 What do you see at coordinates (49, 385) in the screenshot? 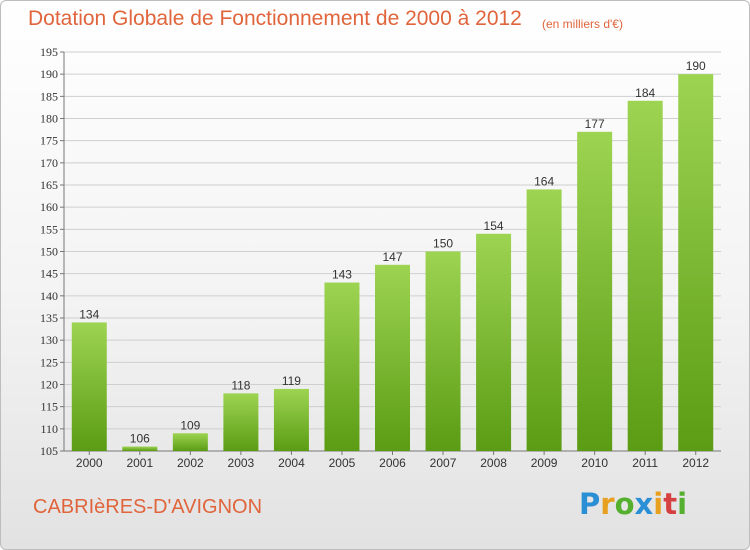
I see `y-tick-label: 120` at bounding box center [49, 385].